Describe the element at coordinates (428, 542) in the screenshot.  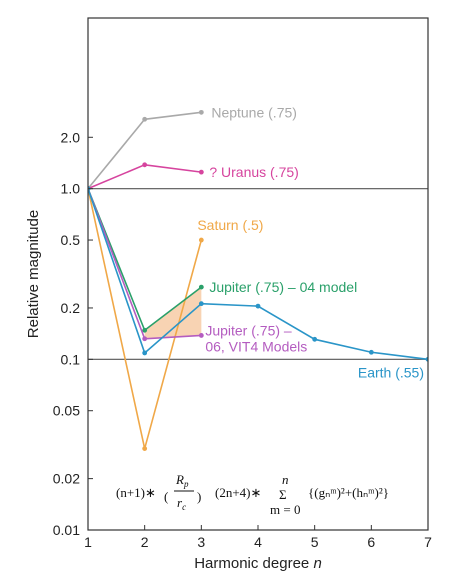
I see `x-tick-label-7: 7` at that location.